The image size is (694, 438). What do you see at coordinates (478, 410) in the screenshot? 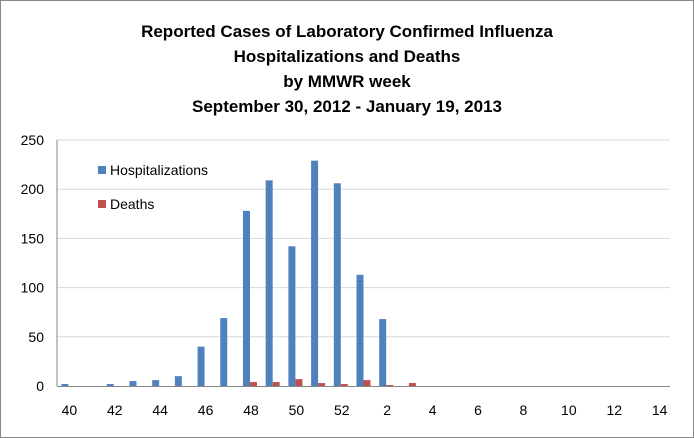
I see `x-tick-label: 6` at bounding box center [478, 410].